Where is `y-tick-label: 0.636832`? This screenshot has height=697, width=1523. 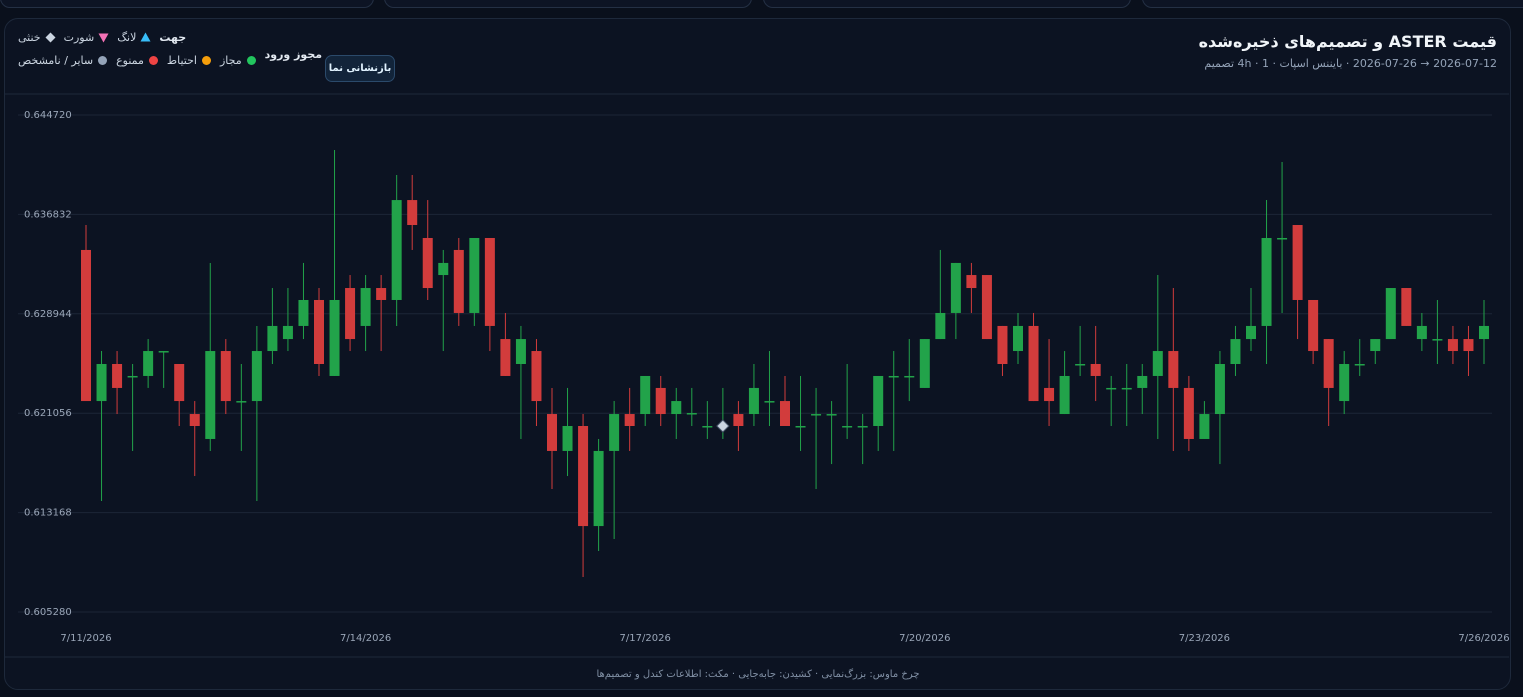
y-tick-label: 0.636832 is located at coordinates (48, 214).